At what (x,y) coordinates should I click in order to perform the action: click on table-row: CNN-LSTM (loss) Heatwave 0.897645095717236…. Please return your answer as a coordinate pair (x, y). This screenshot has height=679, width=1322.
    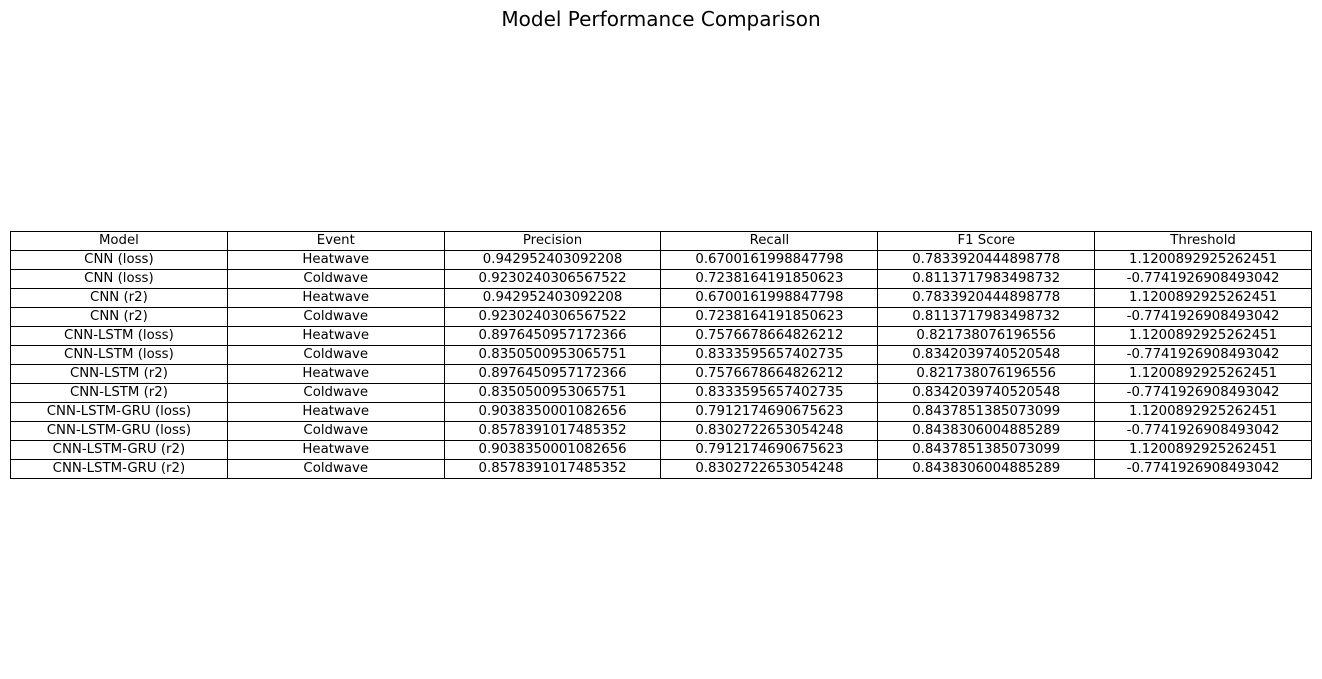
    Looking at the image, I should click on (661, 336).